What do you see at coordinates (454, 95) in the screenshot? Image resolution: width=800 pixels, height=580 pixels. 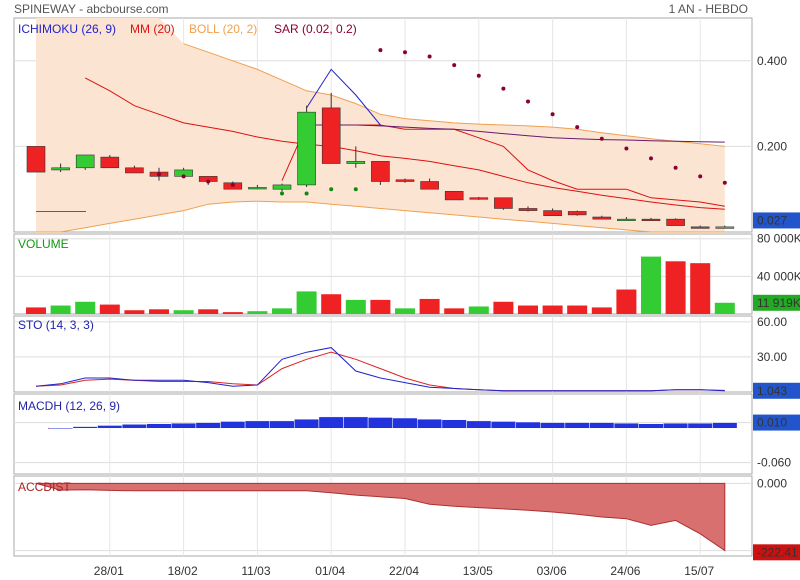 I see `bollinger-upper-line` at bounding box center [454, 95].